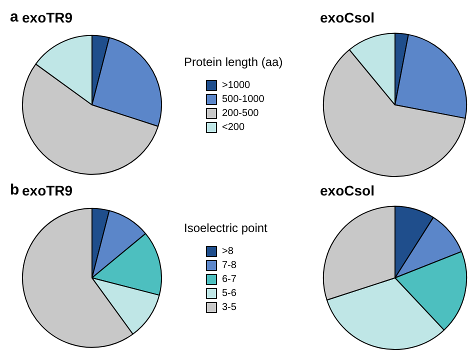  Describe the element at coordinates (236, 85) in the screenshot. I see `legend-label: >1000` at that location.